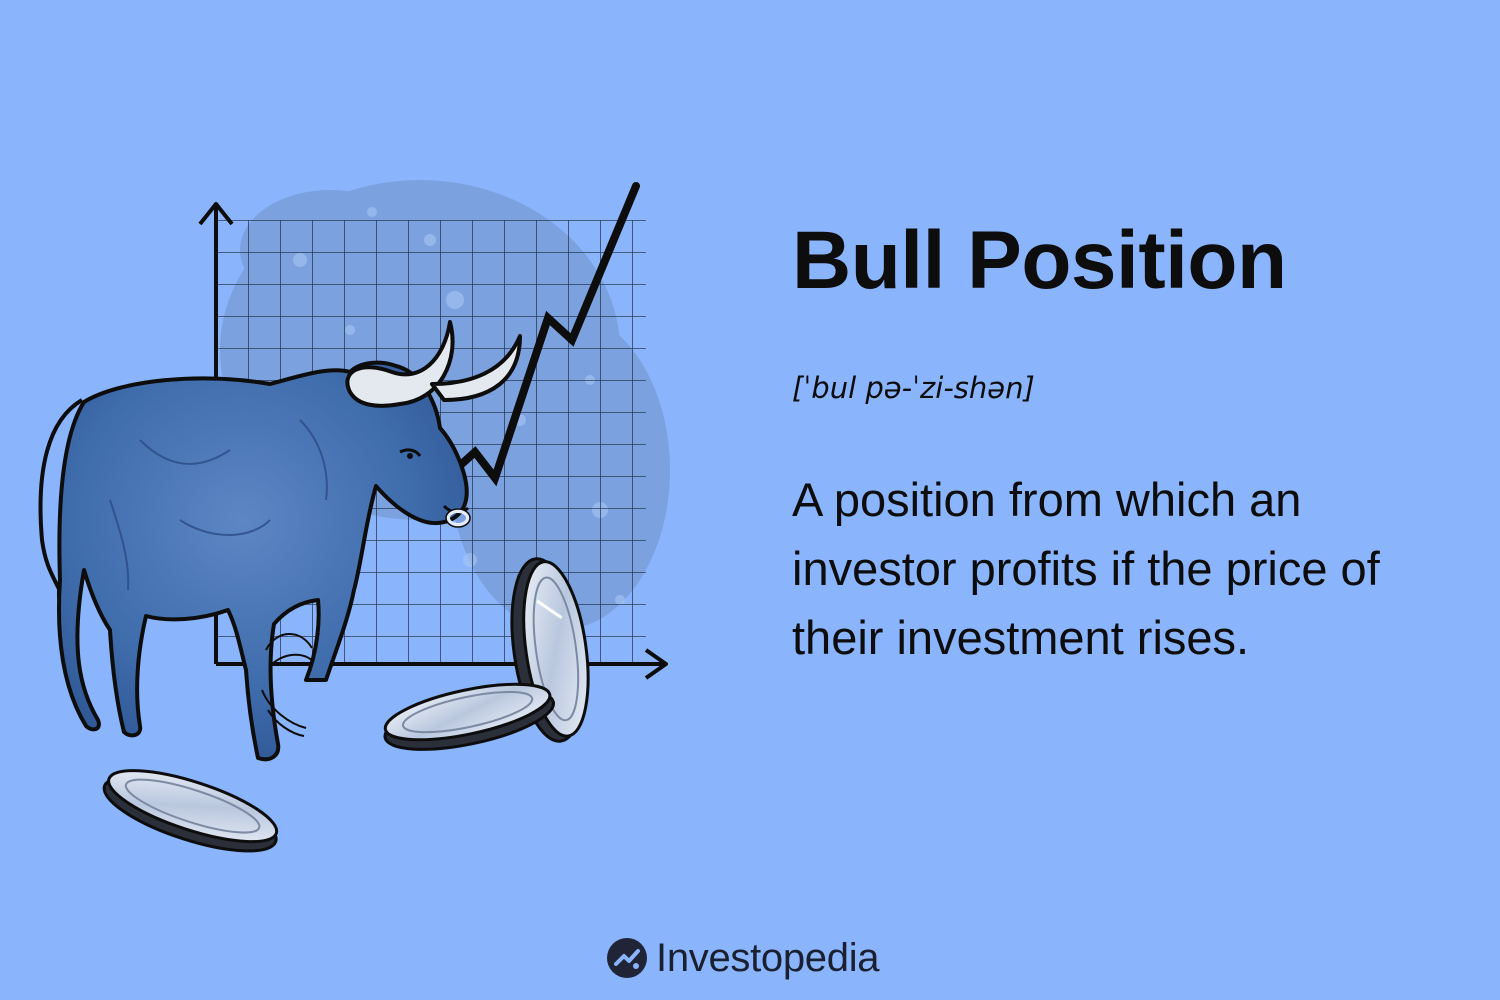  I want to click on brand-name: Investopedia, so click(768, 958).